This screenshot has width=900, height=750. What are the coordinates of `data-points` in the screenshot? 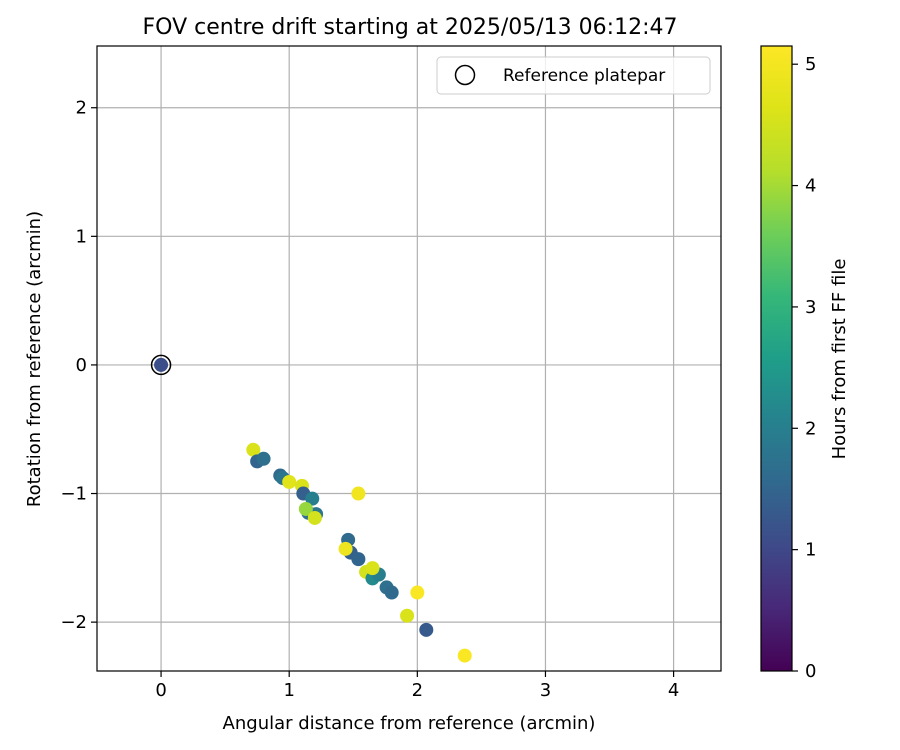 It's located at (313, 510).